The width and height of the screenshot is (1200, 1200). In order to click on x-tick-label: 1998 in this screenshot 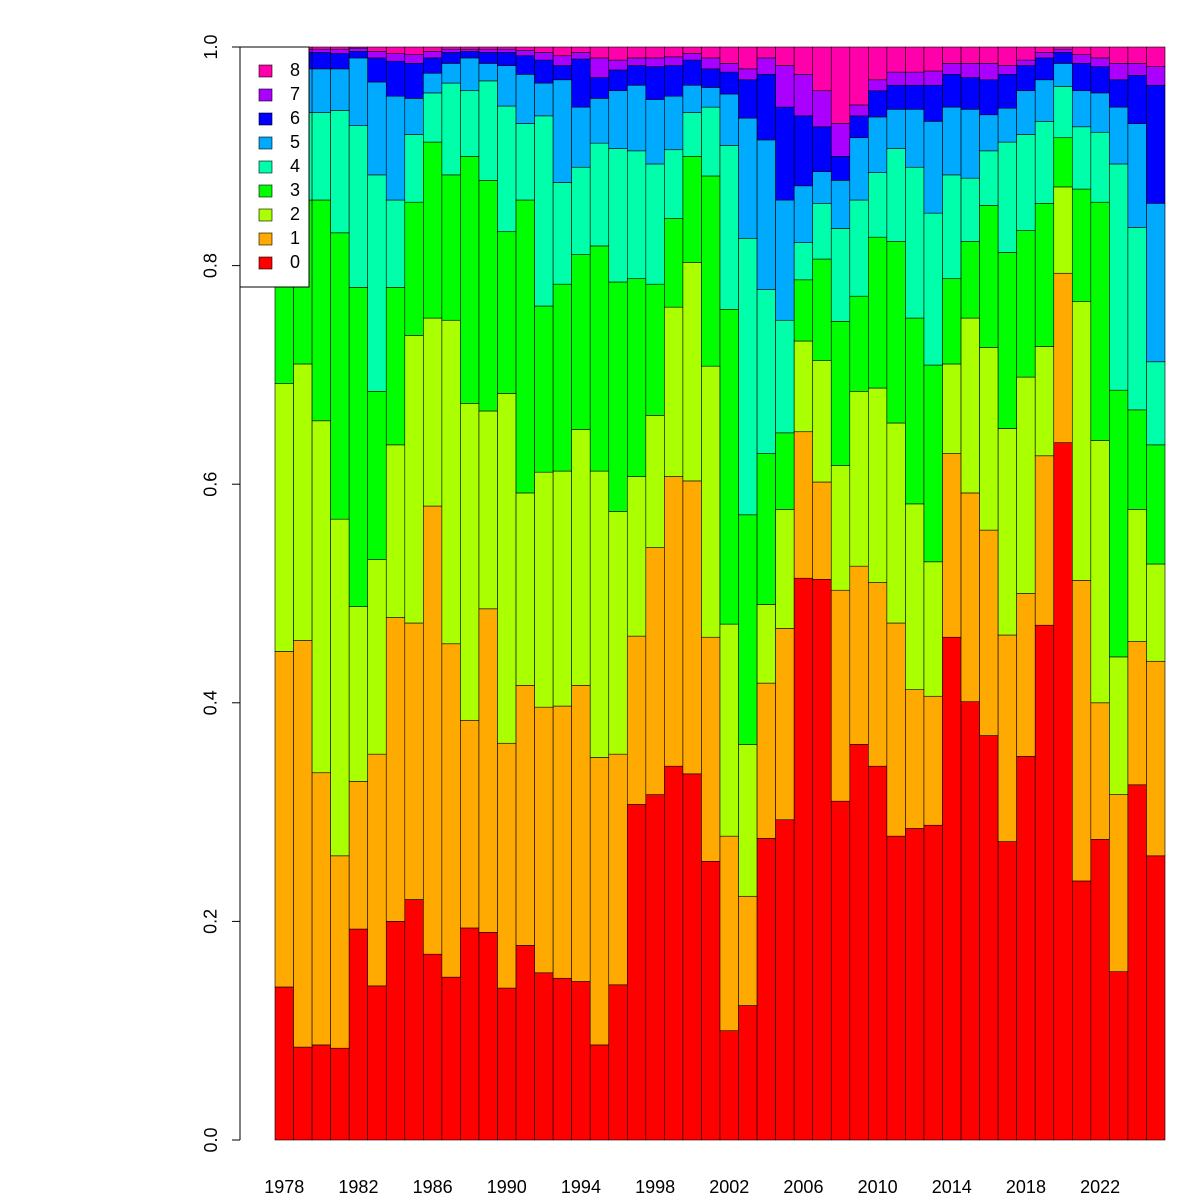, I will do `click(655, 1187)`.